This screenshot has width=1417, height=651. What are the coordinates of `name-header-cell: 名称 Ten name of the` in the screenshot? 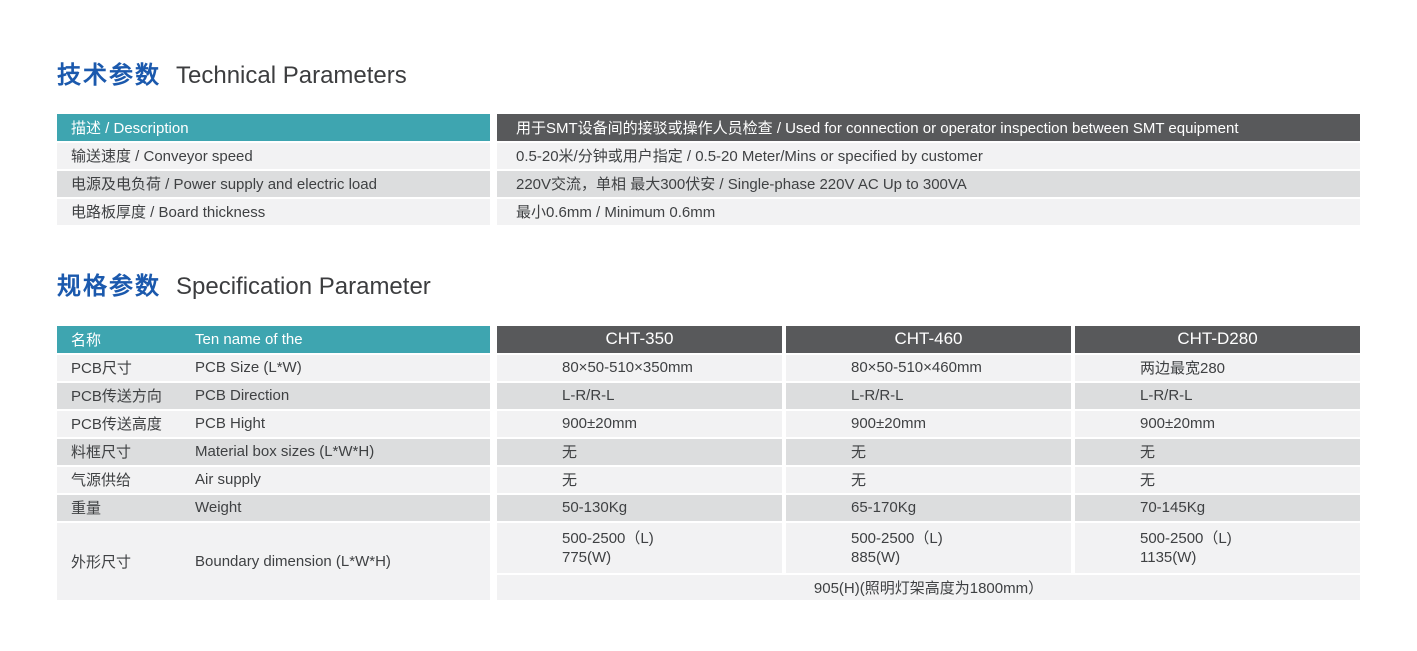 It's located at (273, 339).